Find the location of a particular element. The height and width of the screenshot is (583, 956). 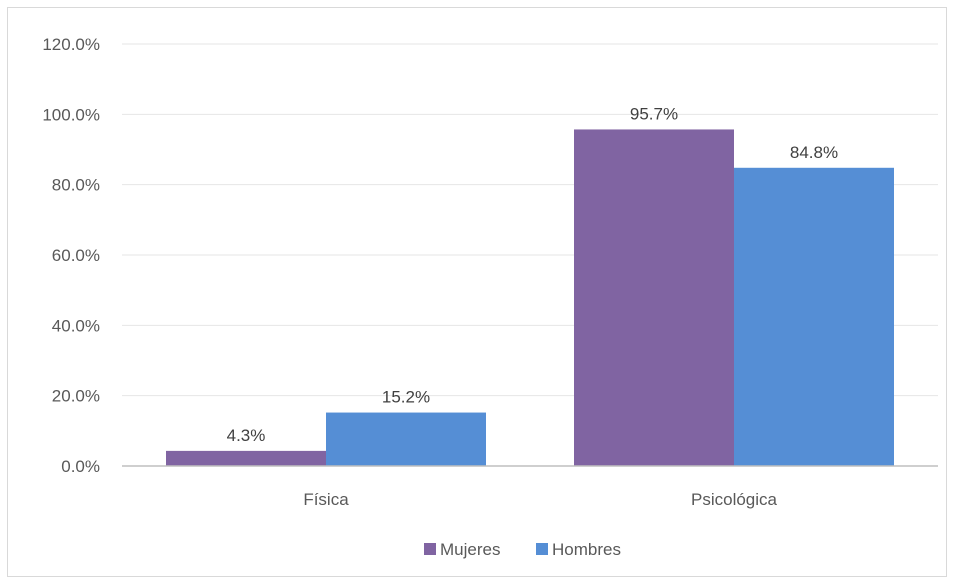

legend: Mujeres Hombres is located at coordinates (522, 549).